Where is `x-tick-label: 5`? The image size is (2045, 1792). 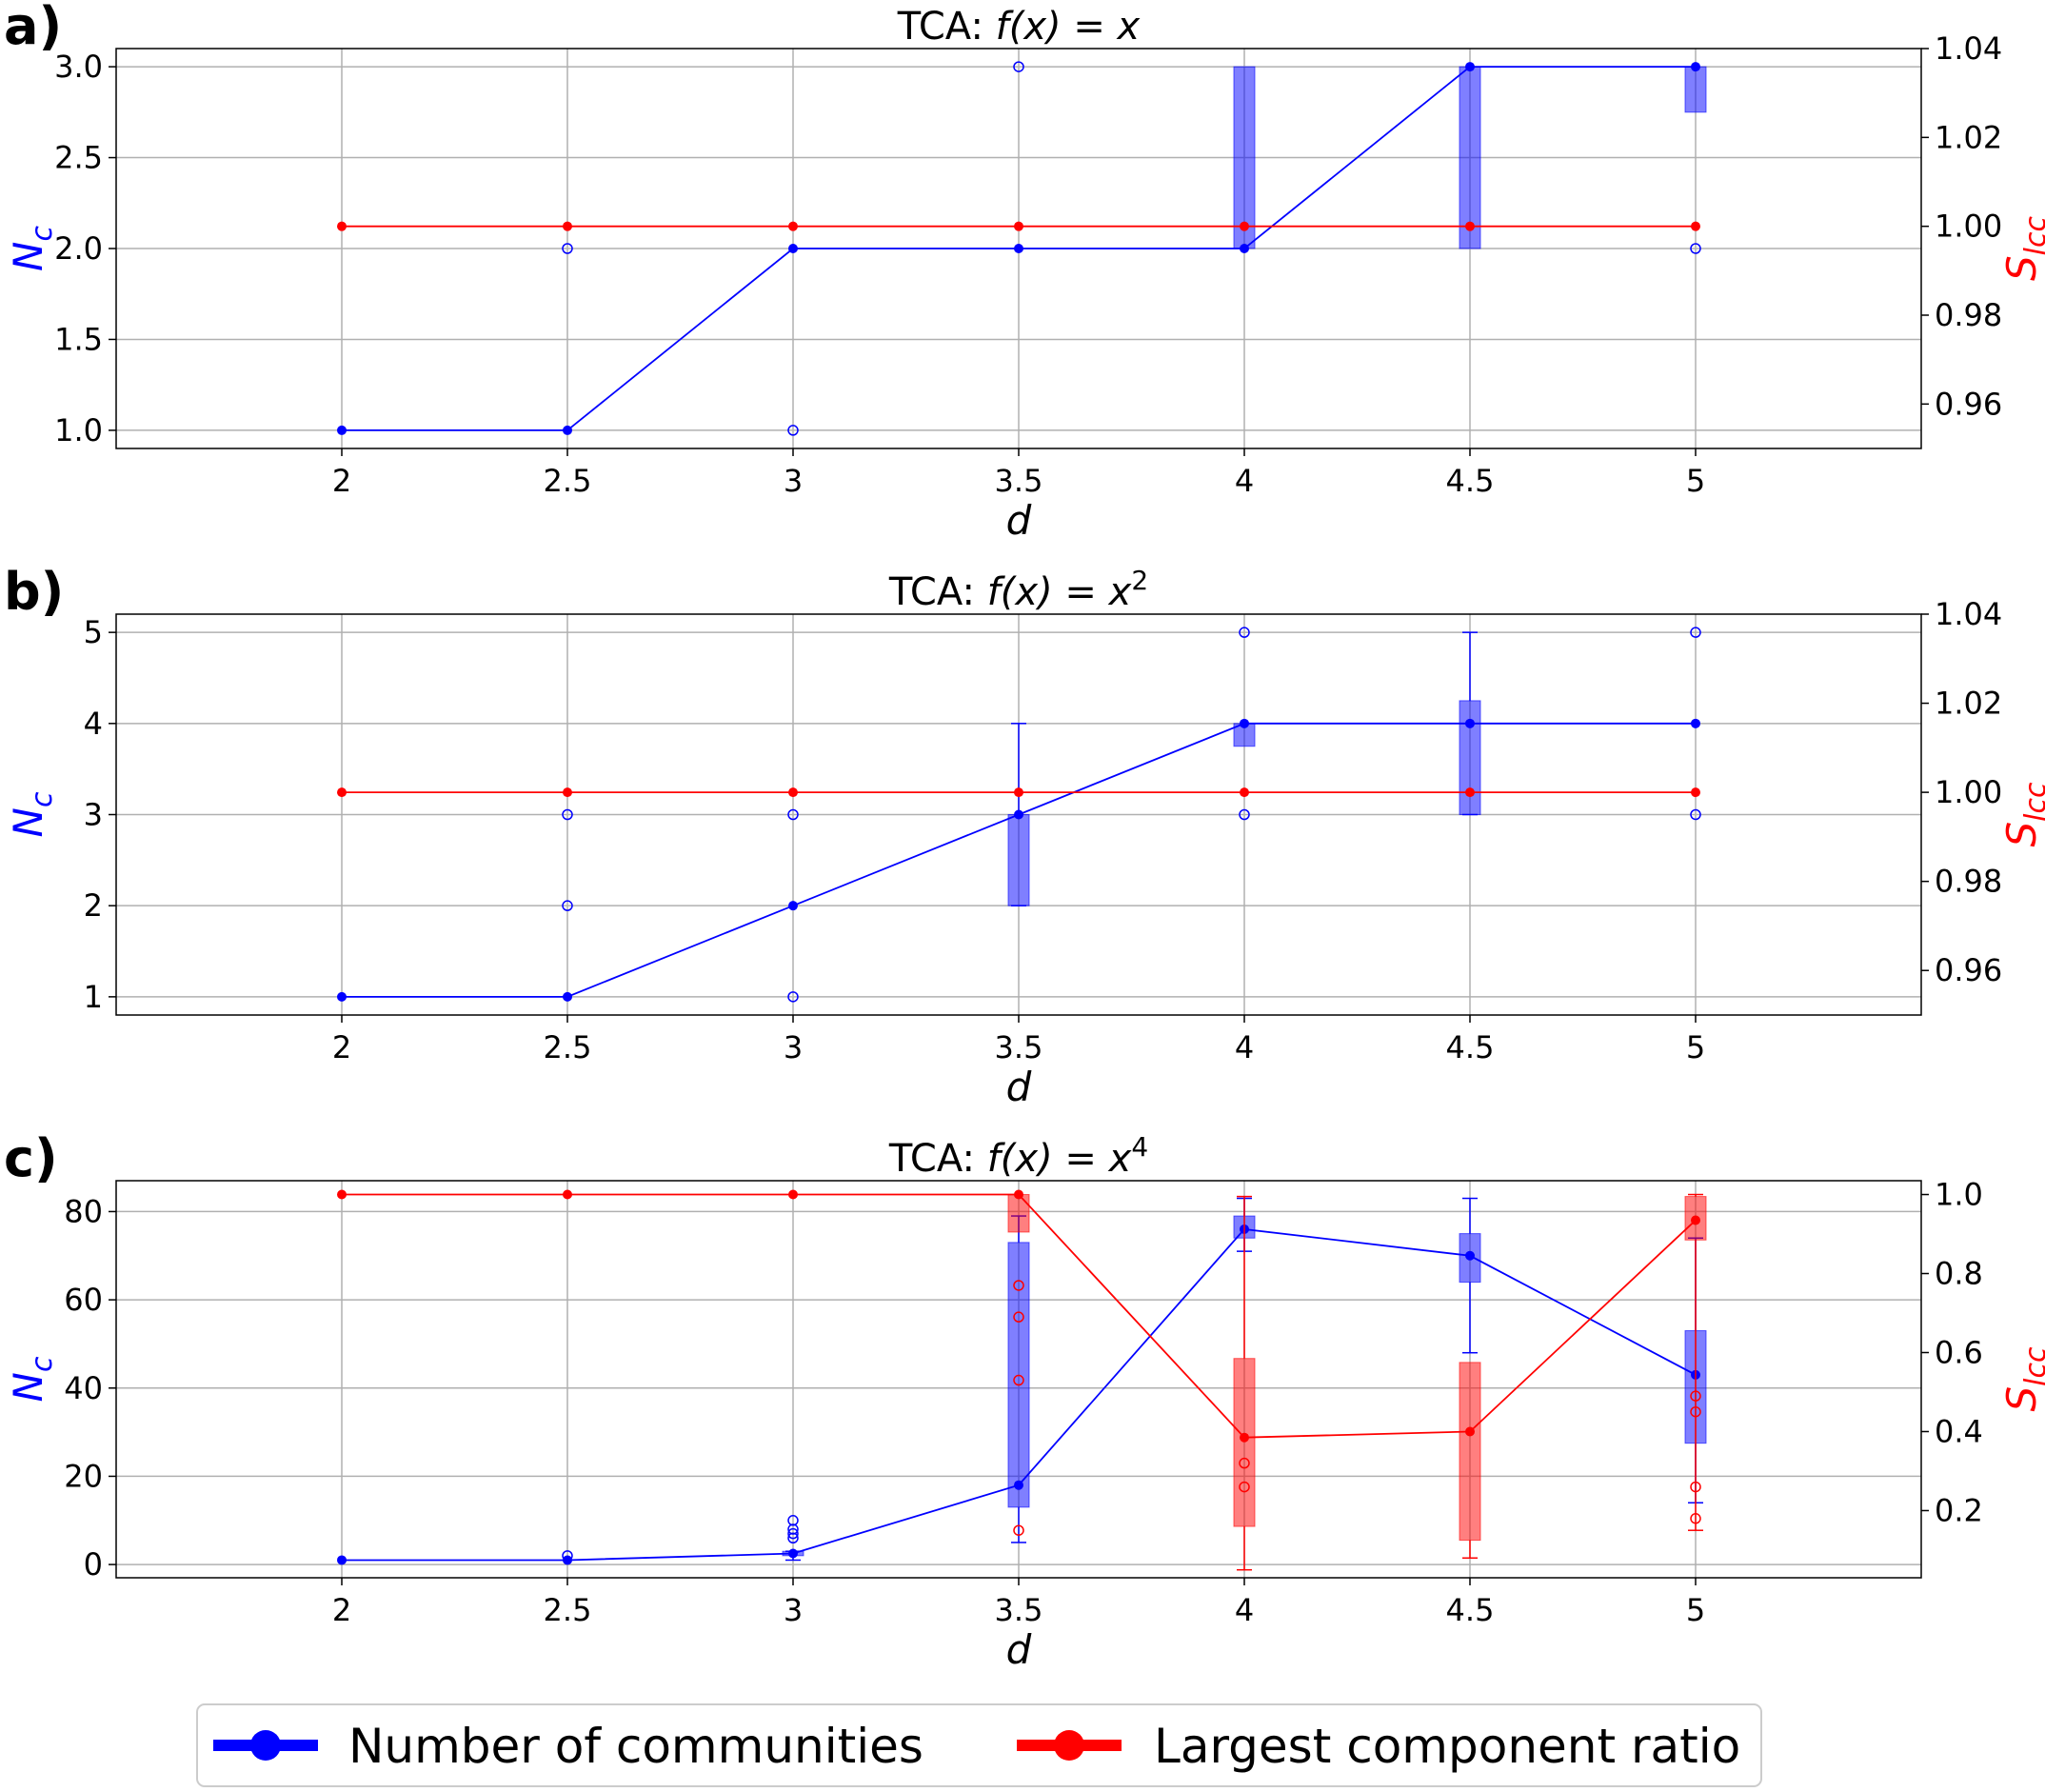 x-tick-label: 5 is located at coordinates (1695, 481).